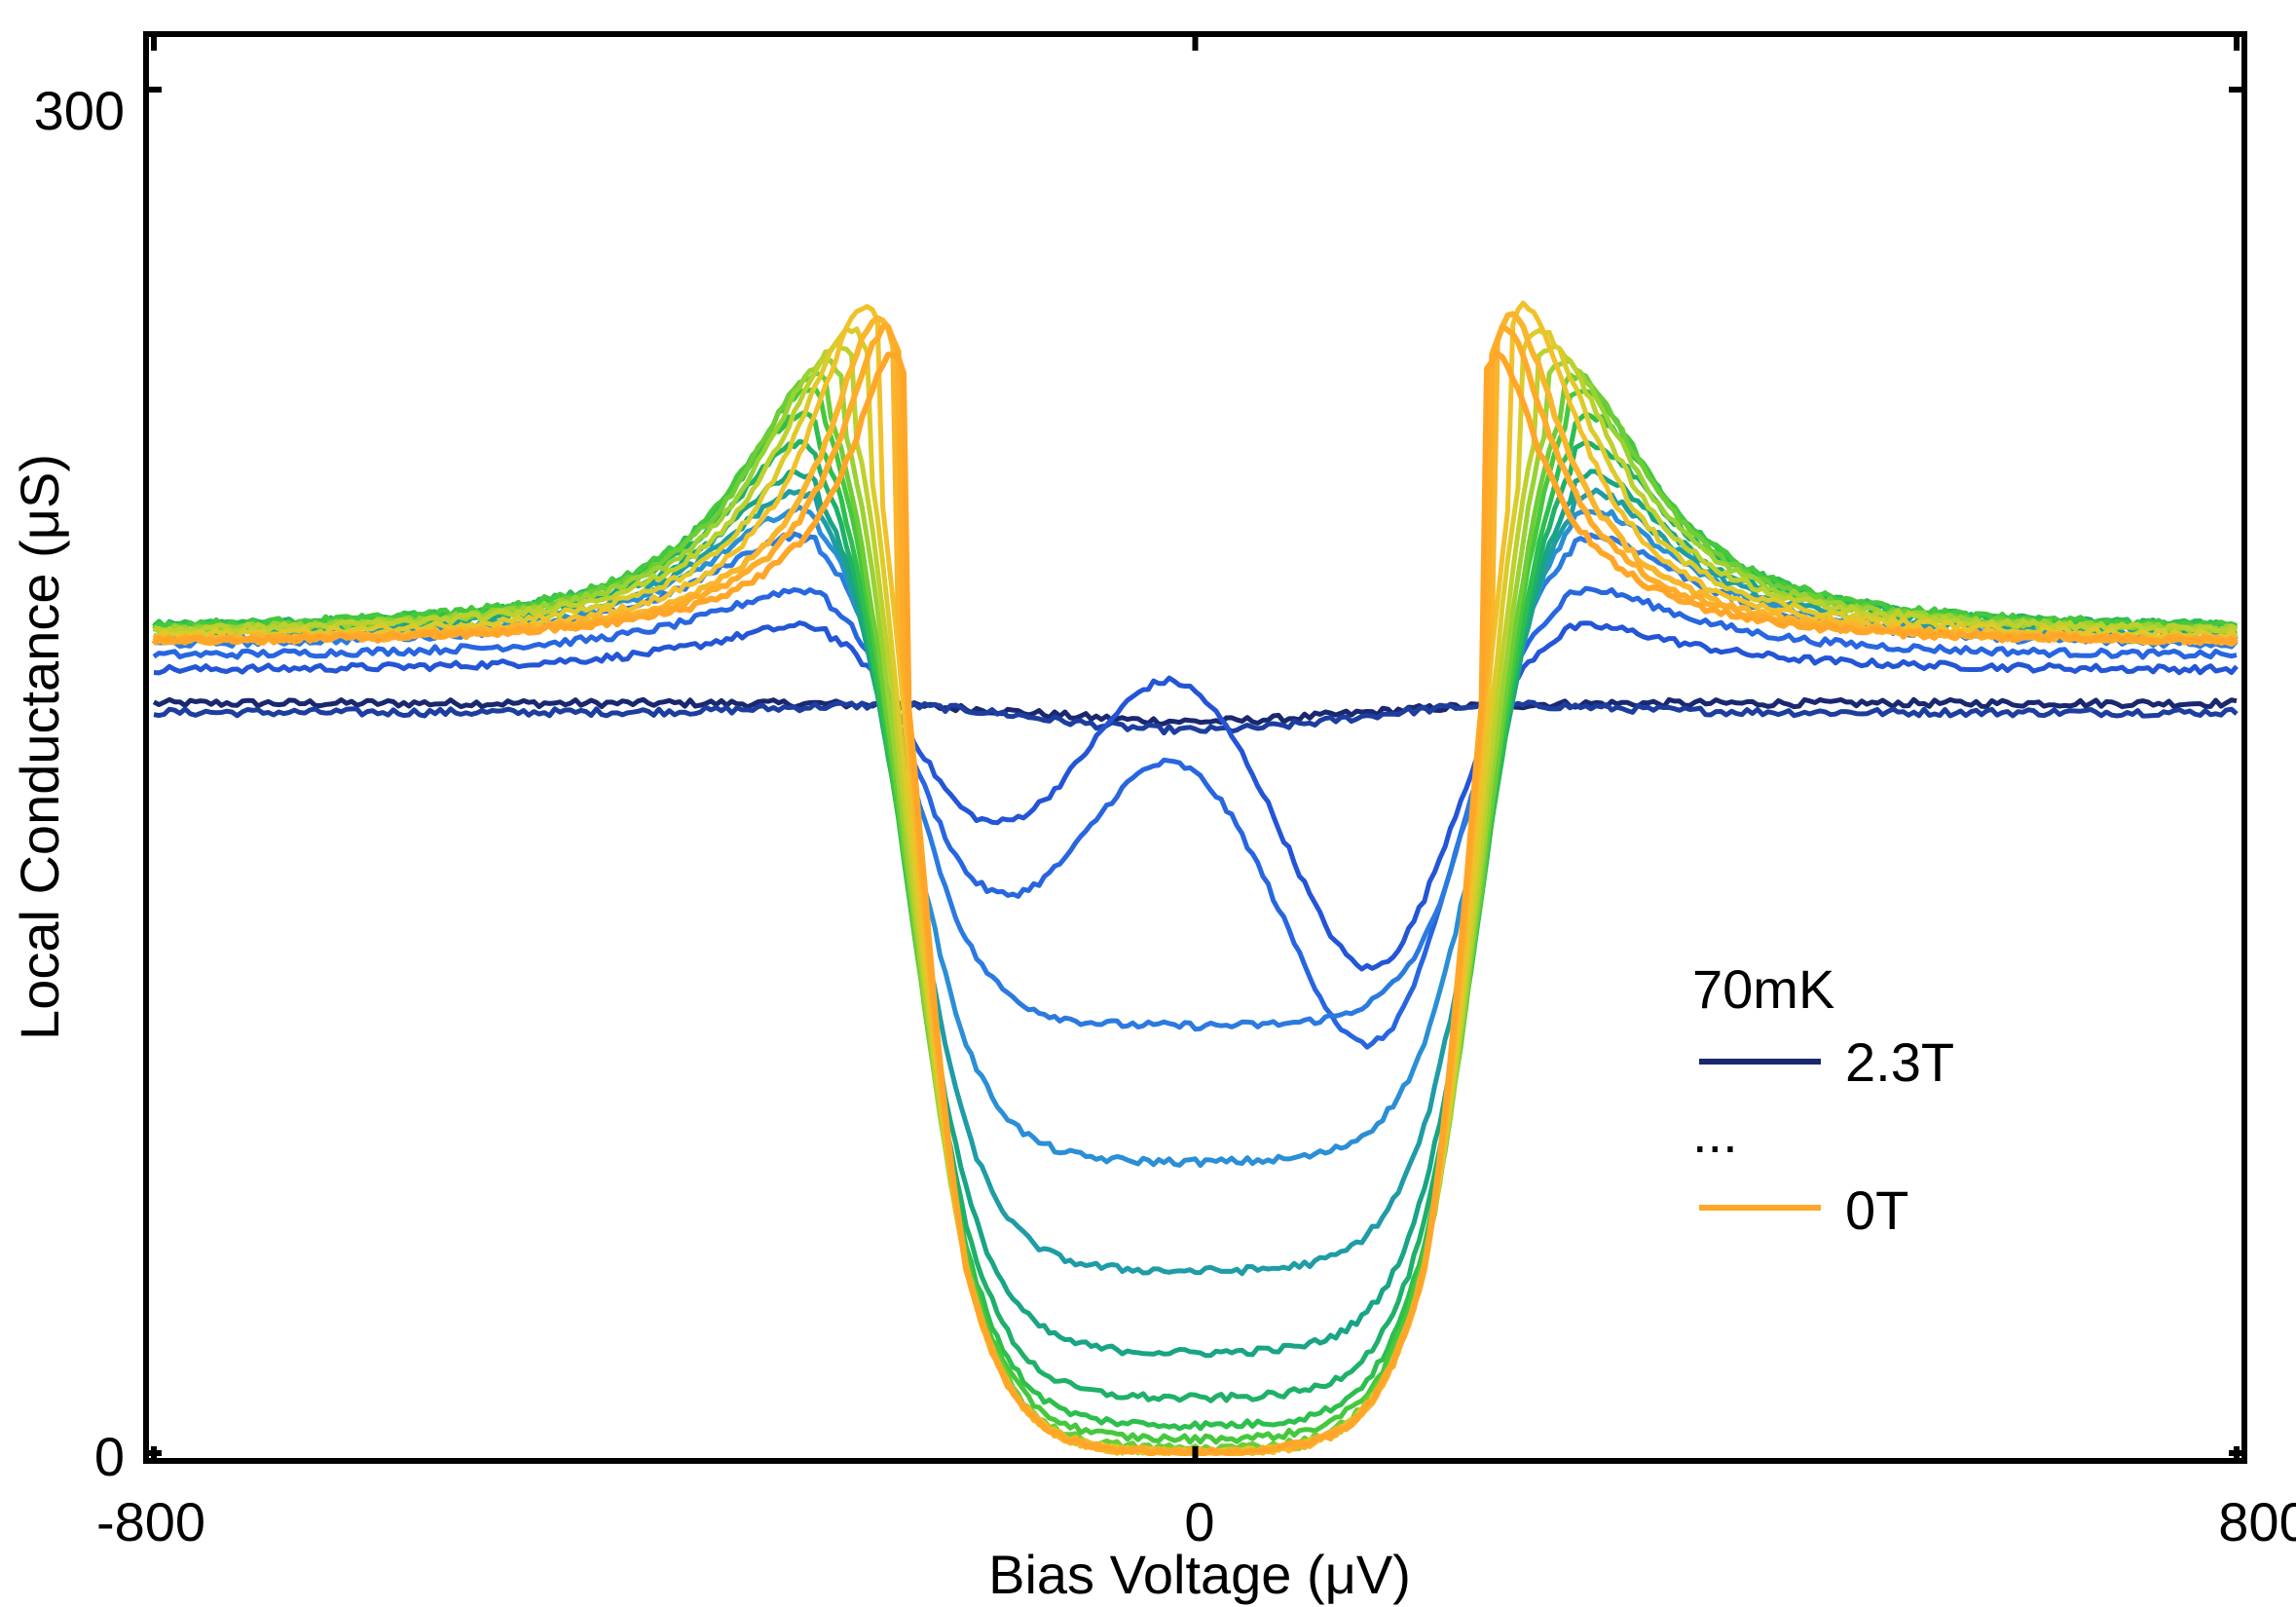 The width and height of the screenshot is (2296, 1607). What do you see at coordinates (110, 1457) in the screenshot?
I see `y-tick-label-bottom: 0` at bounding box center [110, 1457].